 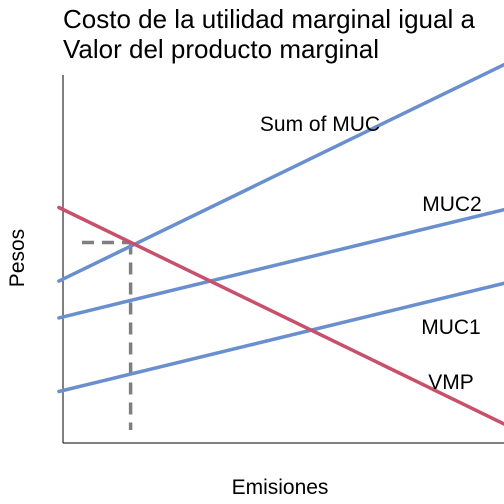 What do you see at coordinates (280, 487) in the screenshot?
I see `x-axis-label: Emisiones` at bounding box center [280, 487].